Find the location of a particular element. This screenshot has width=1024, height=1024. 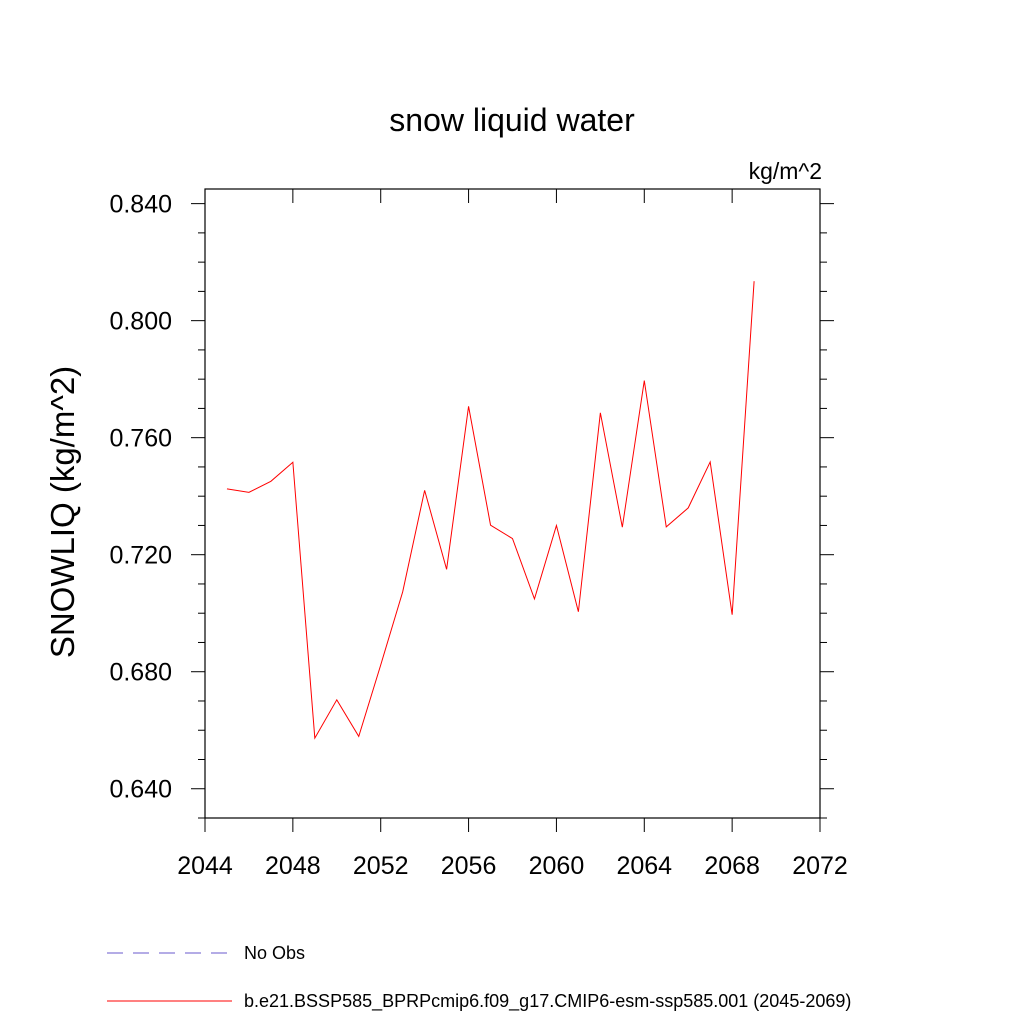

x-tick-label: 2052 is located at coordinates (381, 866).